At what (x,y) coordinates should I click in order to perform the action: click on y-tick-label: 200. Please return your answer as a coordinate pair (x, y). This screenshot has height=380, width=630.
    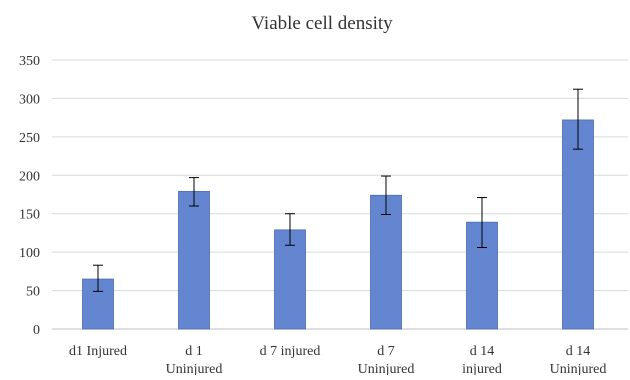
    Looking at the image, I should click on (29, 176).